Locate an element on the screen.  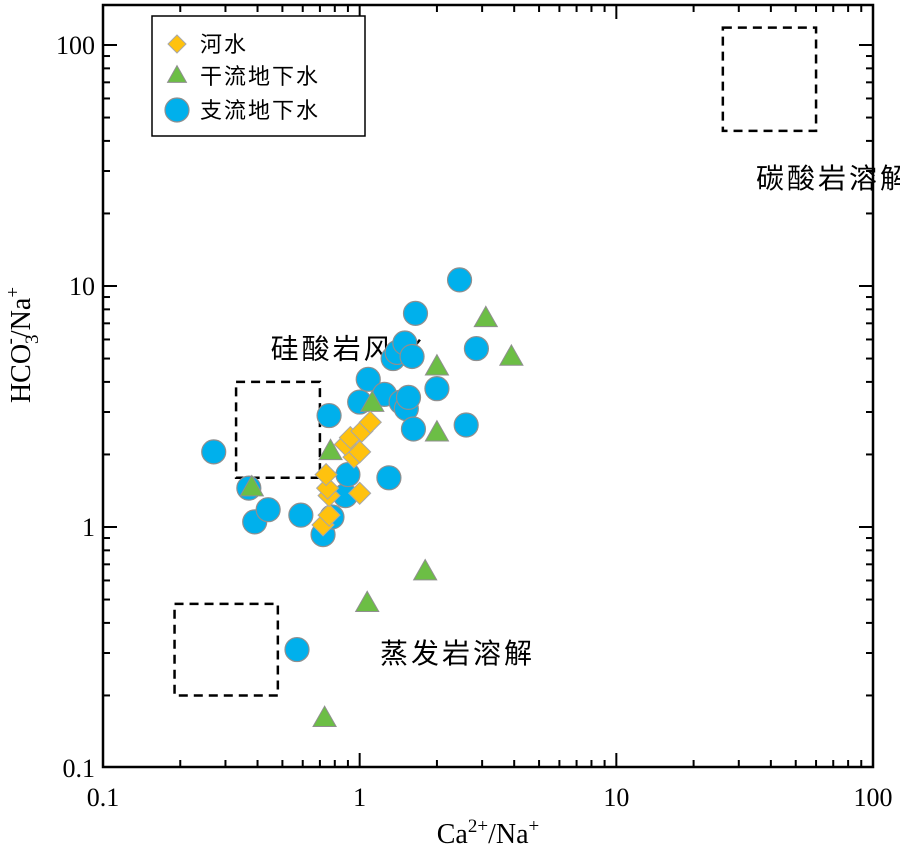
x-tick-label: 0.1 is located at coordinates (103, 797).